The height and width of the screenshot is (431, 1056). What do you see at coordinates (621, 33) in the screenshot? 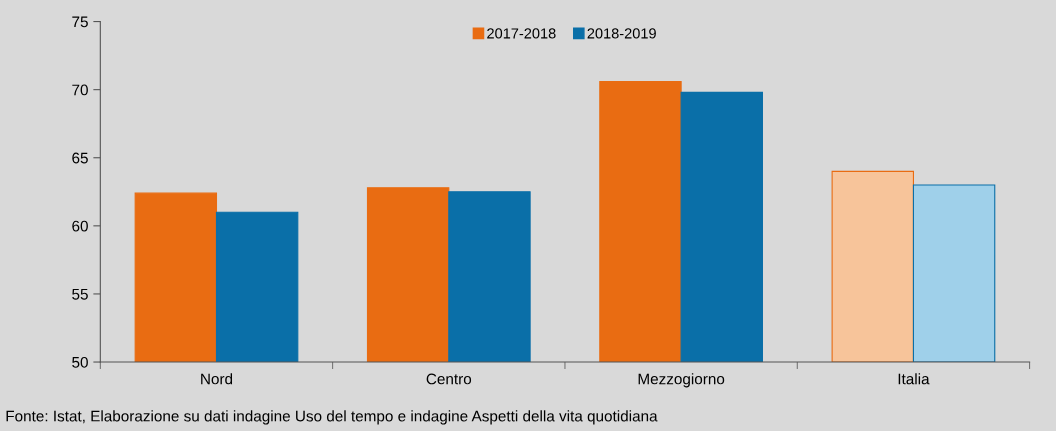
I see `legend-label: 2018-2019` at bounding box center [621, 33].